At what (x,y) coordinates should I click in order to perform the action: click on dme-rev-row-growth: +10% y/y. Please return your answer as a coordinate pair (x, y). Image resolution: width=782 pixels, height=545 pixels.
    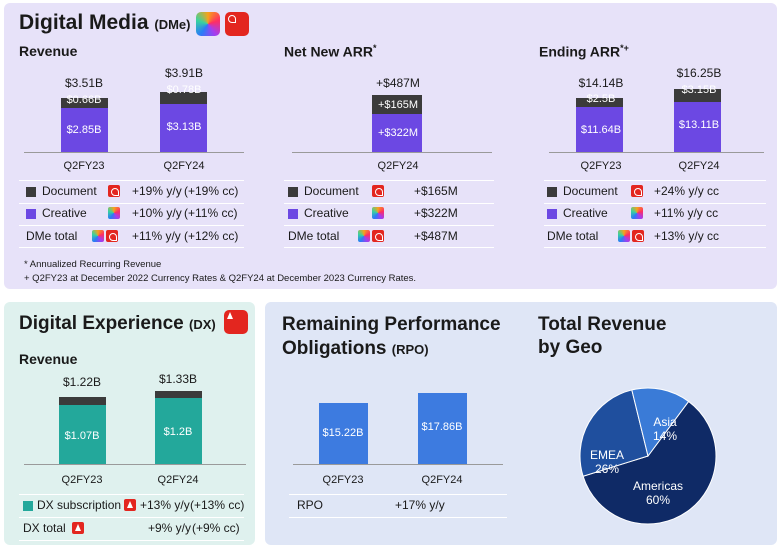
    Looking at the image, I should click on (157, 213).